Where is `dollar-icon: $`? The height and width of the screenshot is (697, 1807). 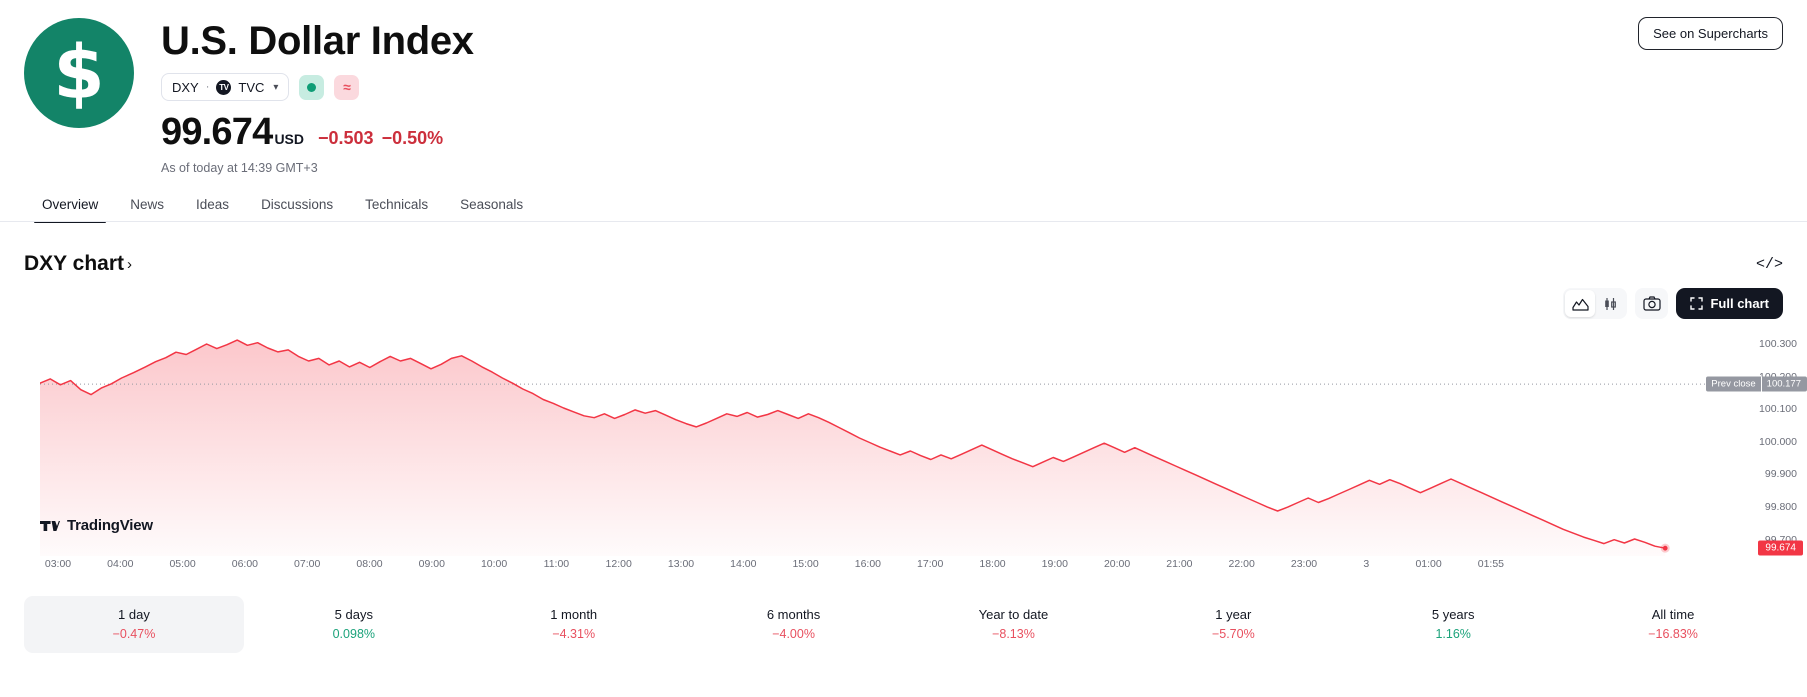 dollar-icon: $ is located at coordinates (79, 73).